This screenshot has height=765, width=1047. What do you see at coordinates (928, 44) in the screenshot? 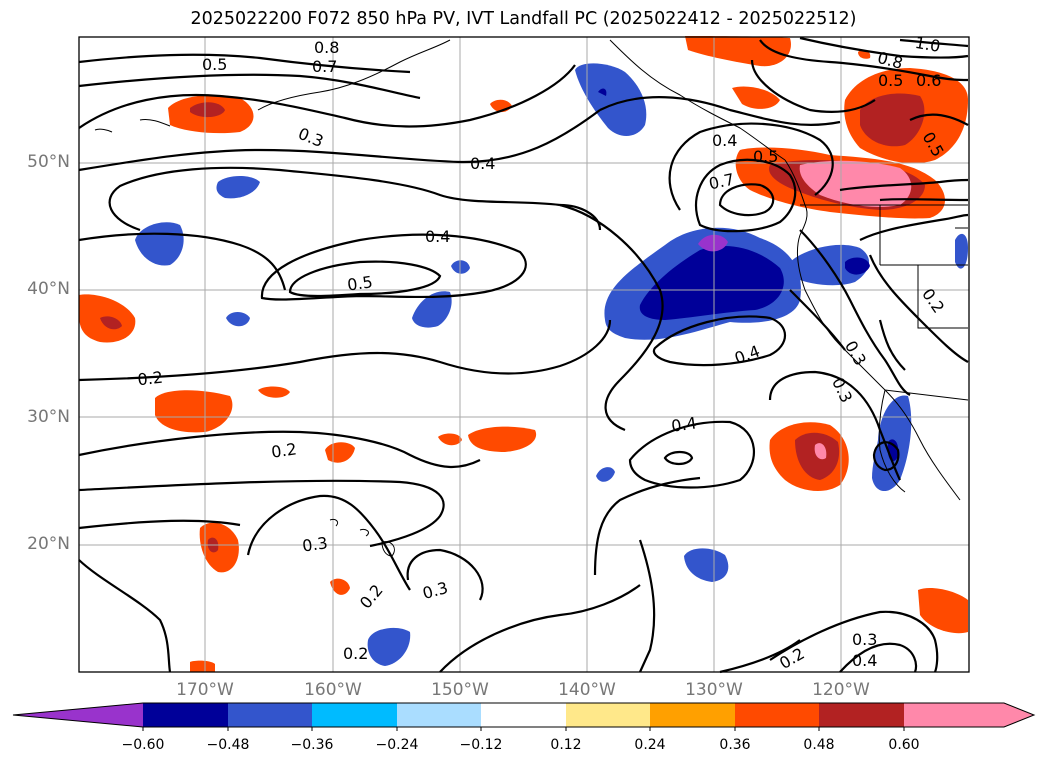
I see `contour-label: 1.0` at bounding box center [928, 44].